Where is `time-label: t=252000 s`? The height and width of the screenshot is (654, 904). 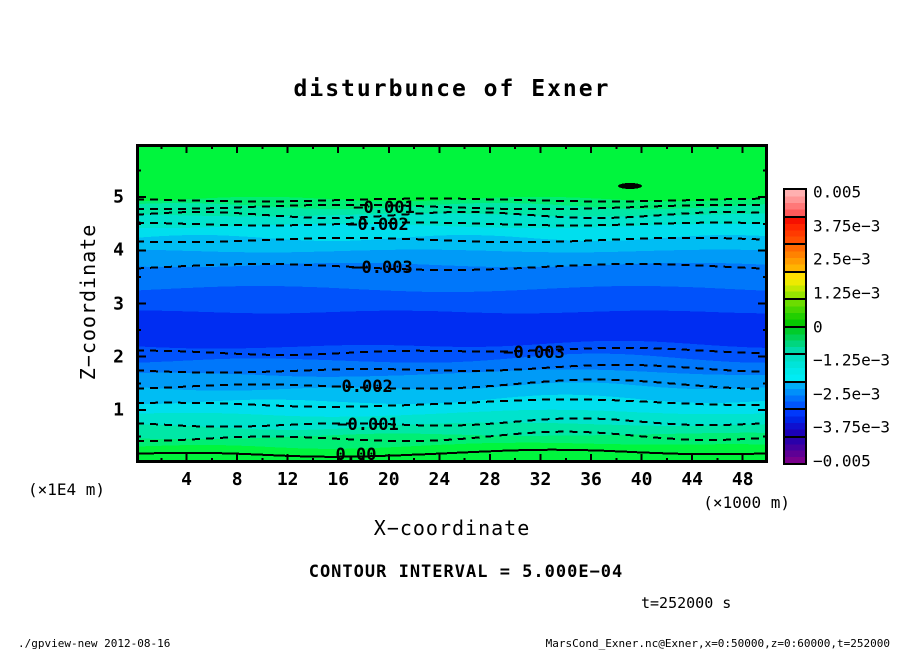 time-label: t=252000 s is located at coordinates (686, 603).